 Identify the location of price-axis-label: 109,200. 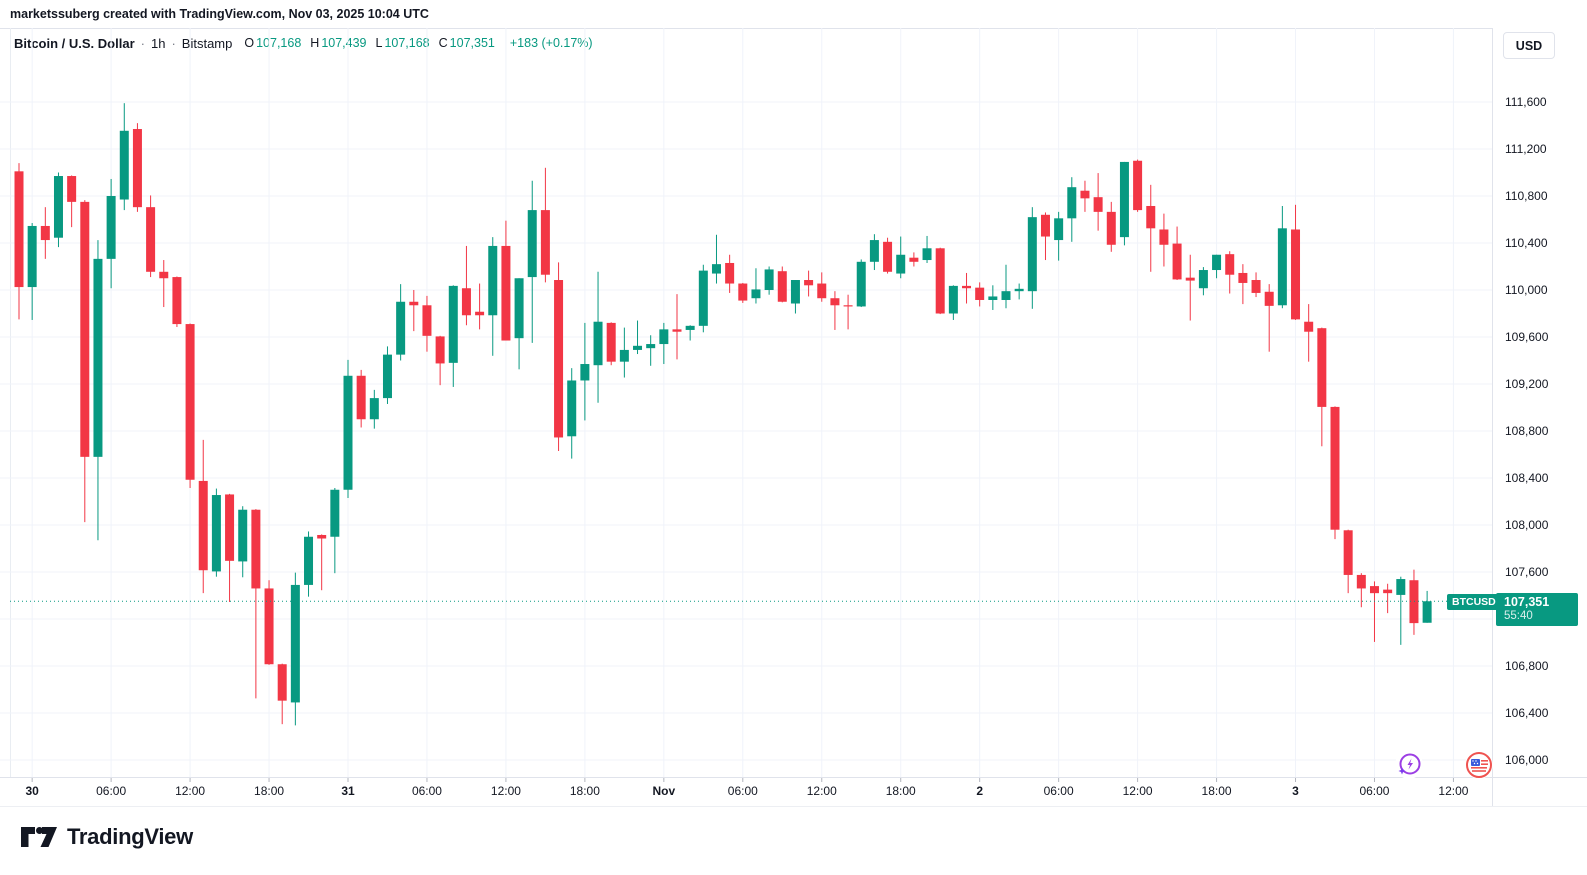
(1527, 384).